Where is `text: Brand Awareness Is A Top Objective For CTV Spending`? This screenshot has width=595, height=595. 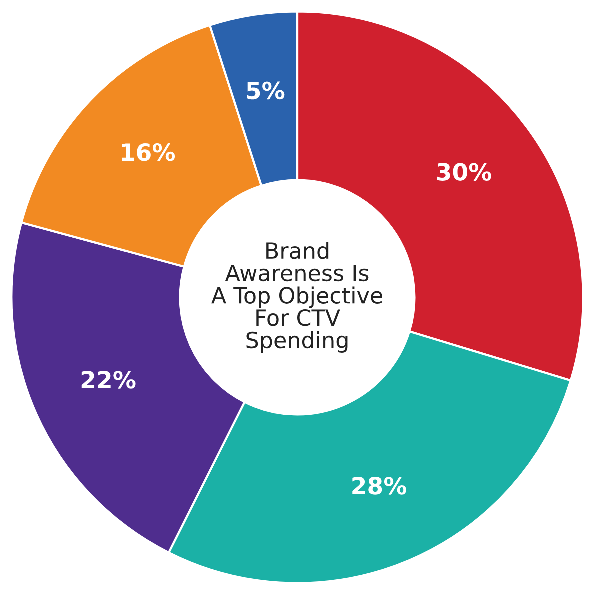
text: Brand Awareness Is A Top Objective For CTV Spending is located at coordinates (297, 297).